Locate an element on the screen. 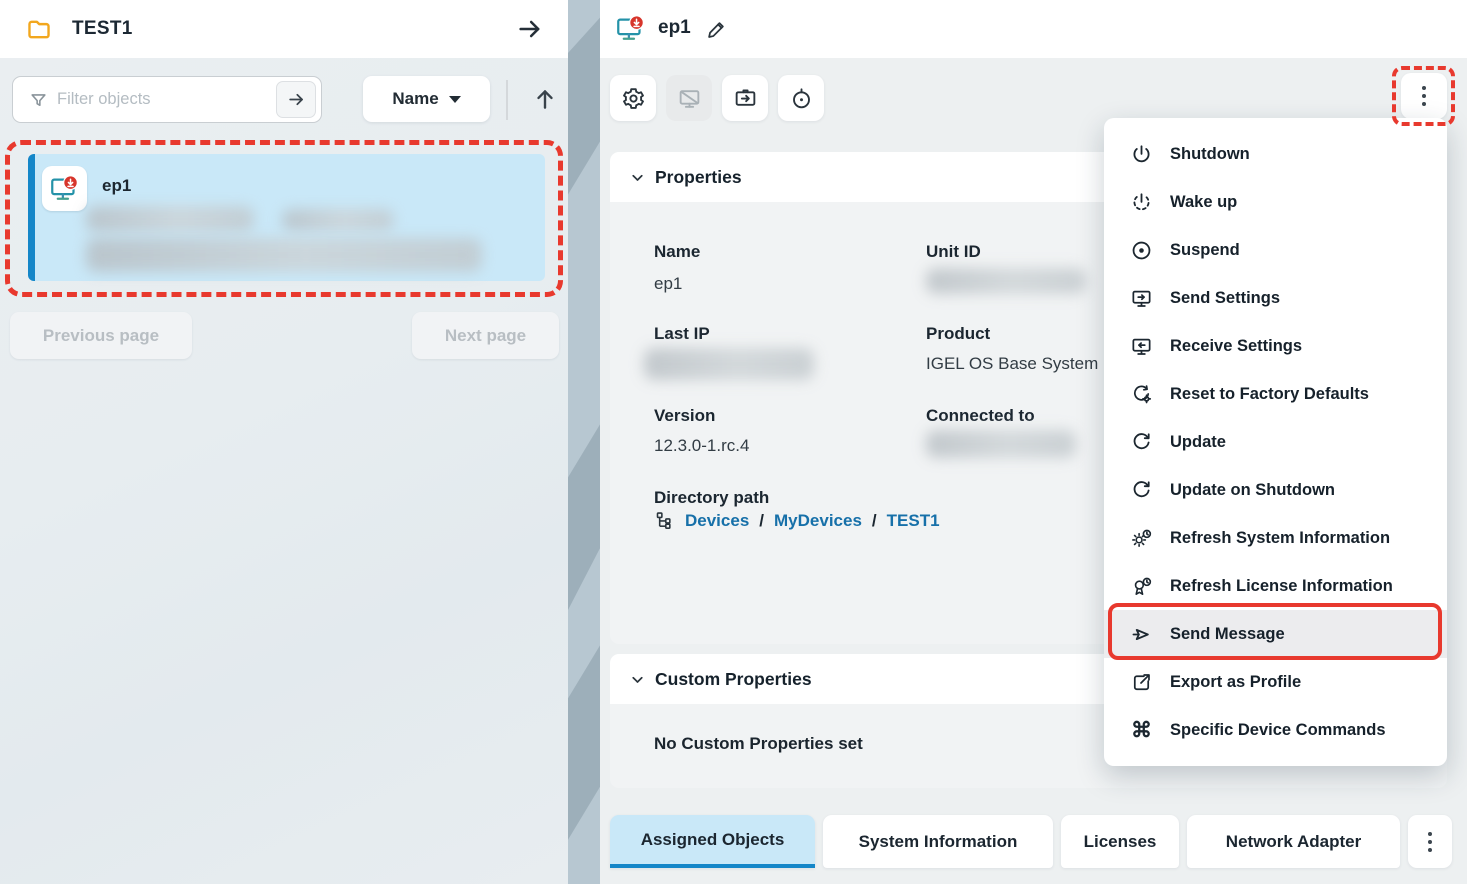  version-label: Version is located at coordinates (685, 415).